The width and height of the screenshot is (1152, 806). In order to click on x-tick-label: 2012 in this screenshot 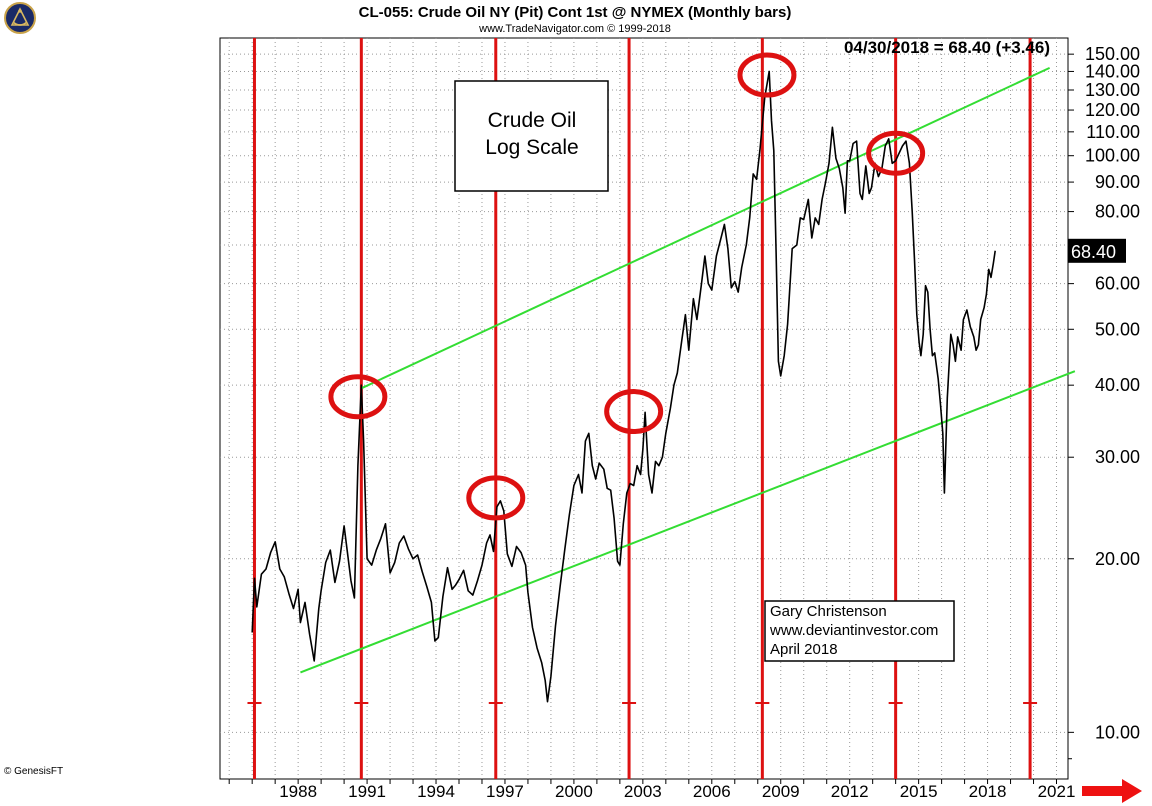, I will do `click(850, 791)`.